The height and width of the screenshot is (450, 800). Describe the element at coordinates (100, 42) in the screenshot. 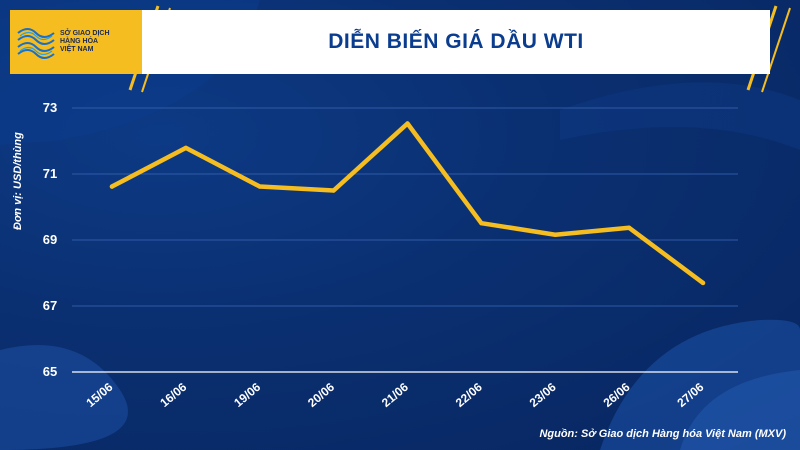

I see `logo-wordmark: SỞ GIAO DỊCH HÀNG HÓA VIỆT NAM` at that location.